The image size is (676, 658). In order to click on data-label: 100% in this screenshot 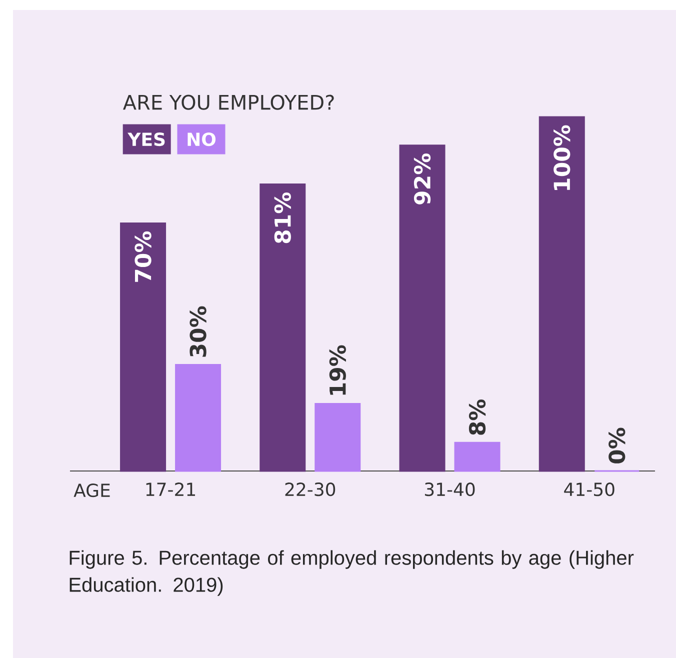, I will do `click(562, 157)`.